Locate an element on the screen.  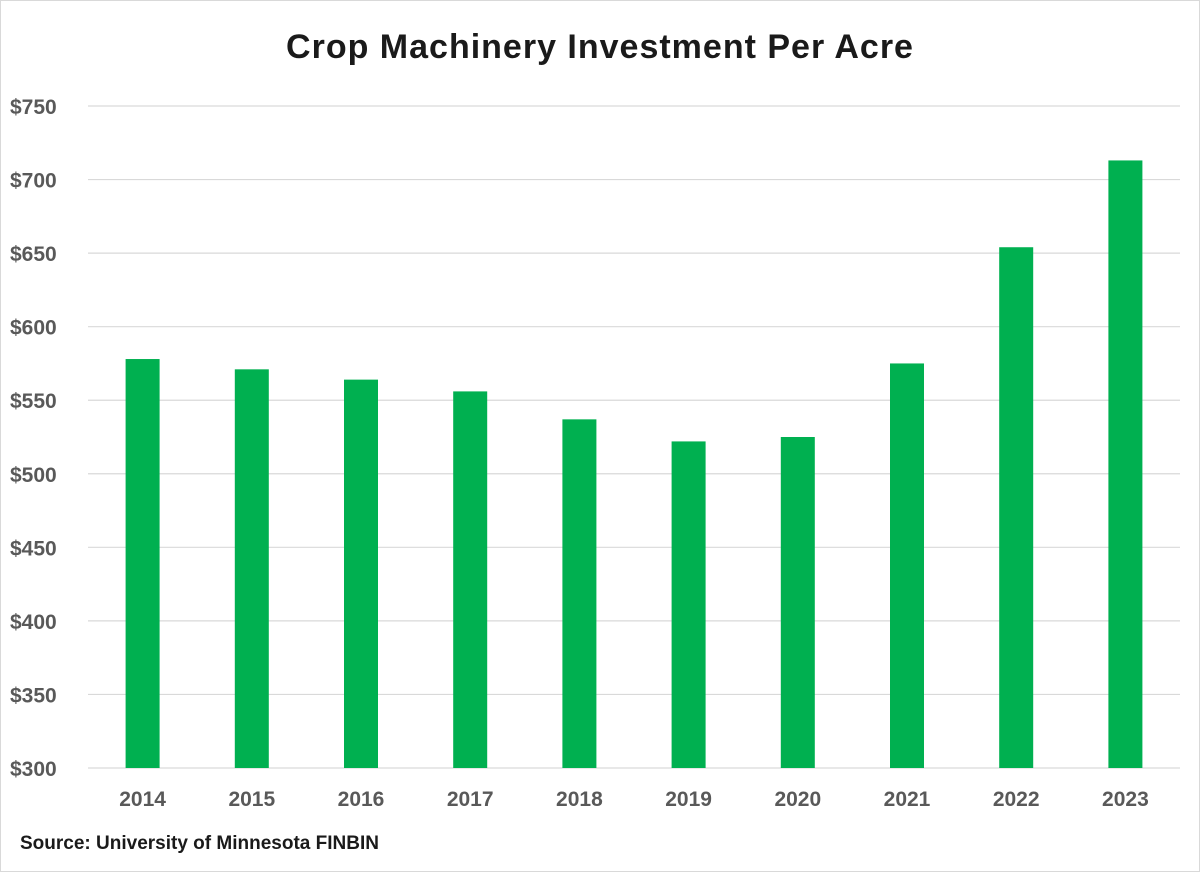
x-tick-label: 2022 is located at coordinates (1016, 799).